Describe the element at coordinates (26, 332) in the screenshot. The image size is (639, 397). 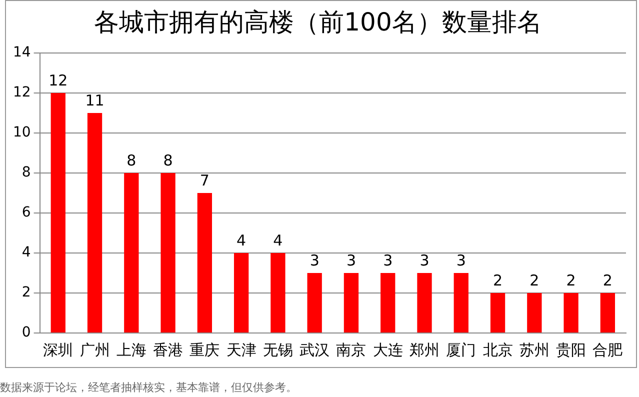
I see `y-tick-label: 0` at that location.